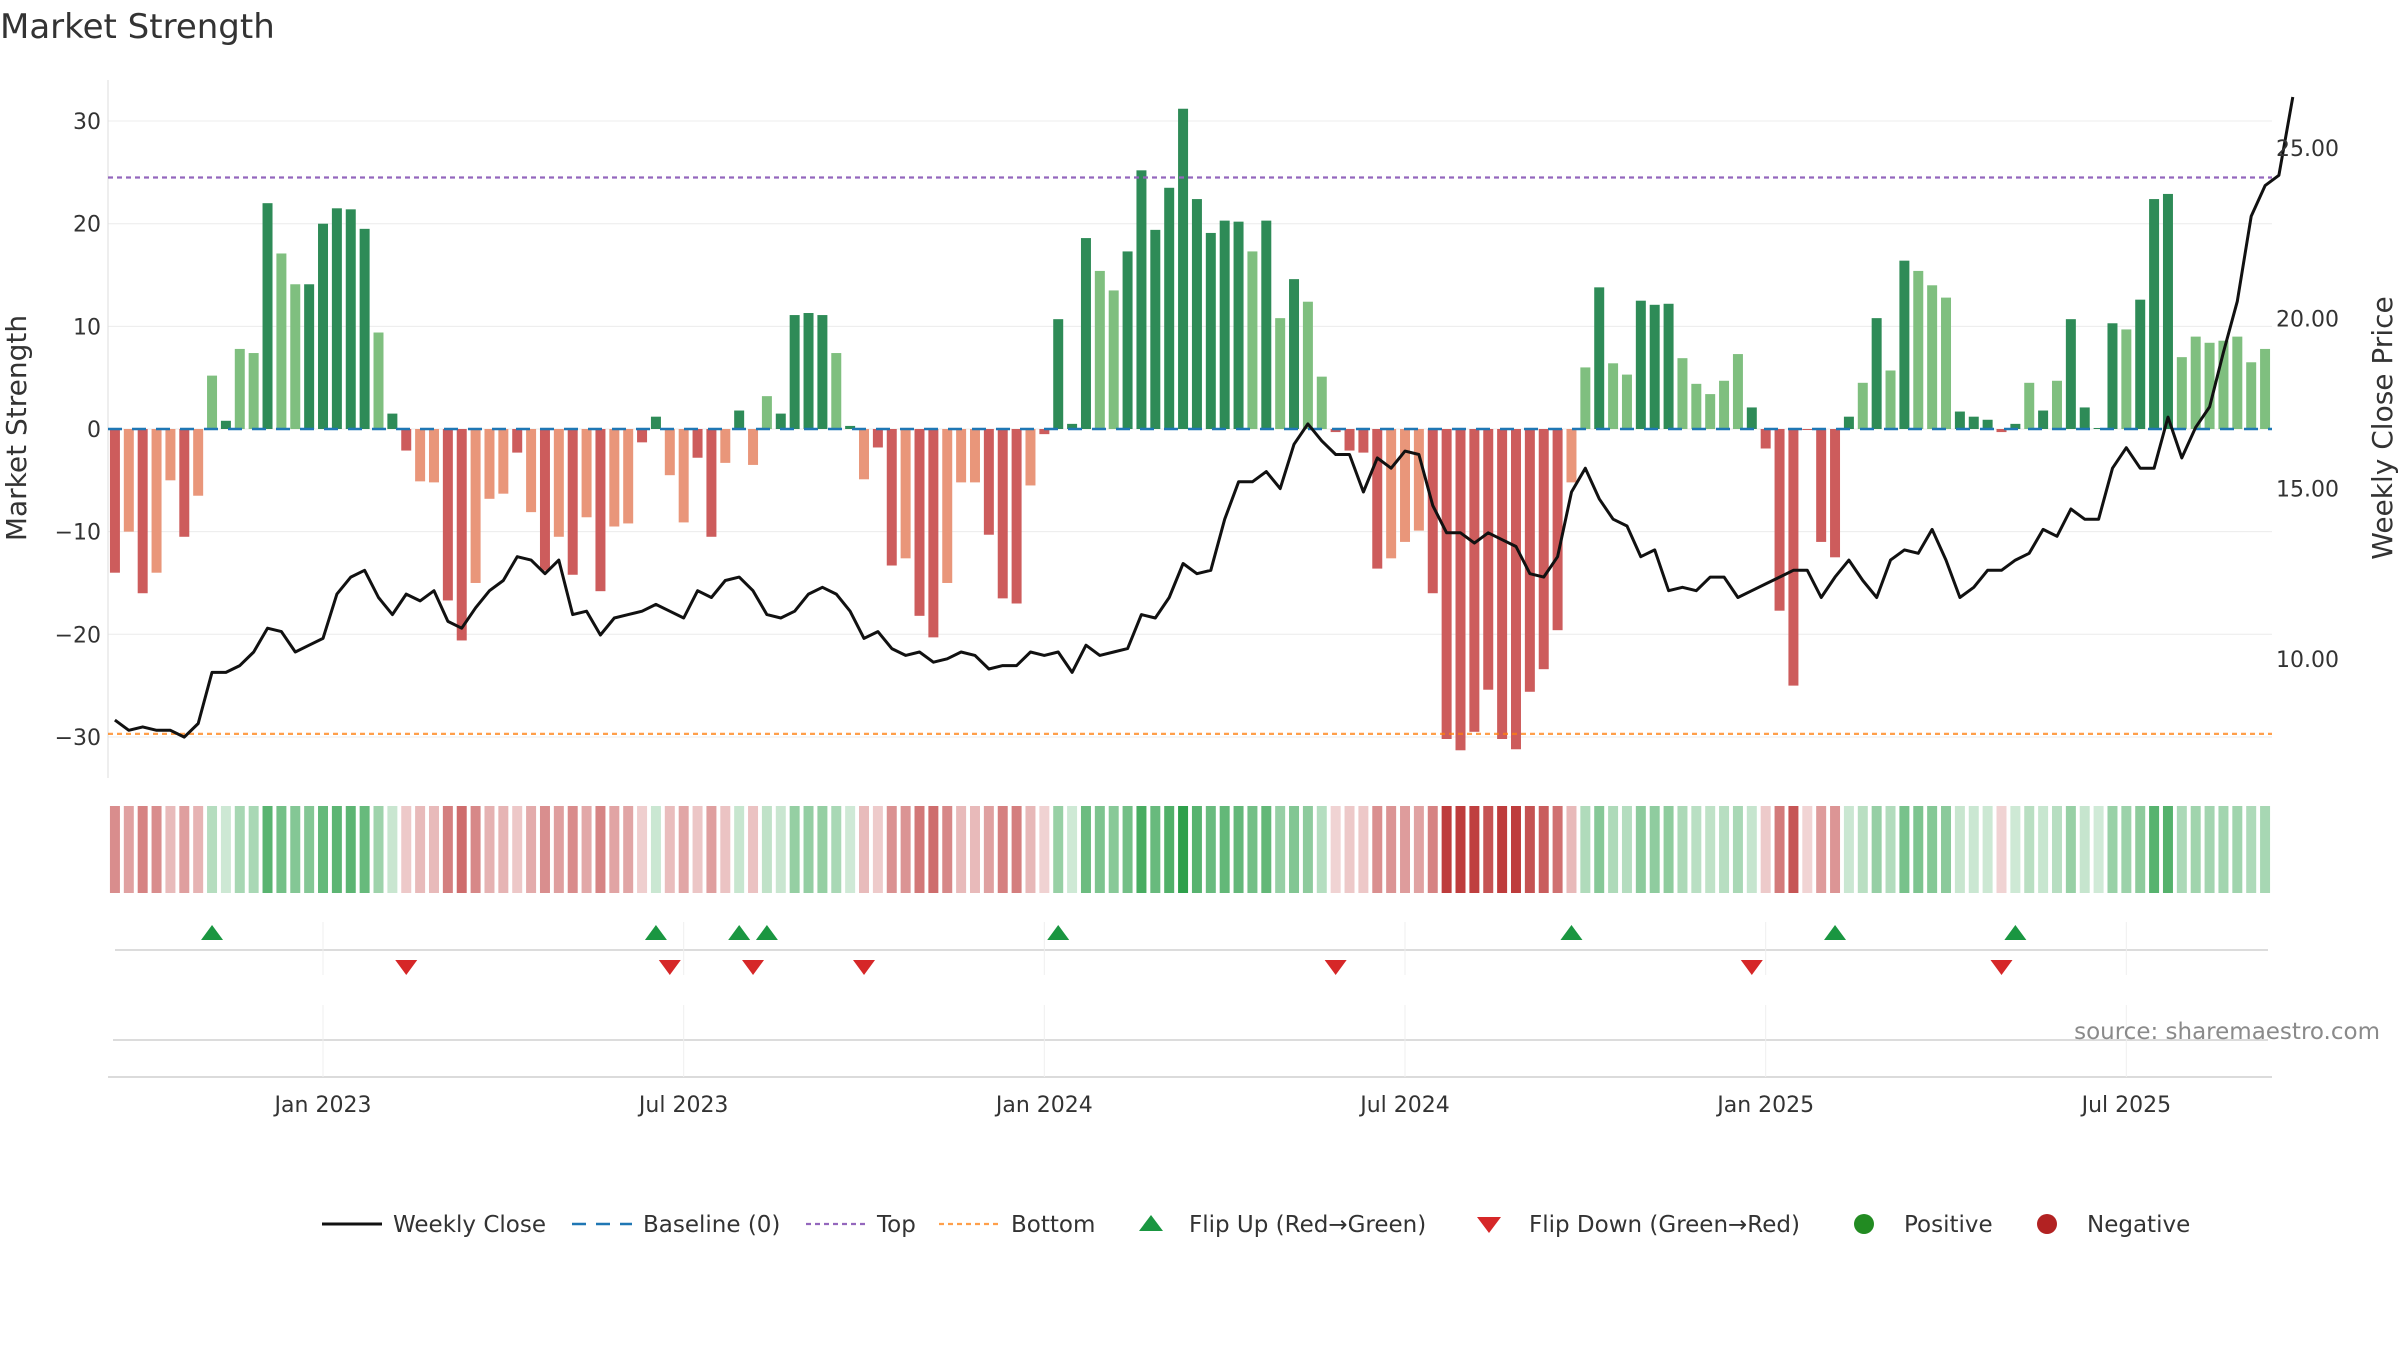 The width and height of the screenshot is (2400, 1350). What do you see at coordinates (94, 430) in the screenshot?
I see `left-tick-label: 0` at bounding box center [94, 430].